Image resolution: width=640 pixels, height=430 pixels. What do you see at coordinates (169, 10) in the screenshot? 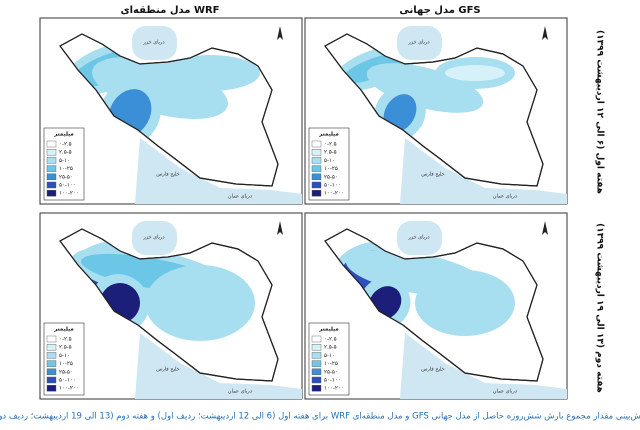
I see `column-header: مدل منطقه‌ای WRF` at bounding box center [169, 10].